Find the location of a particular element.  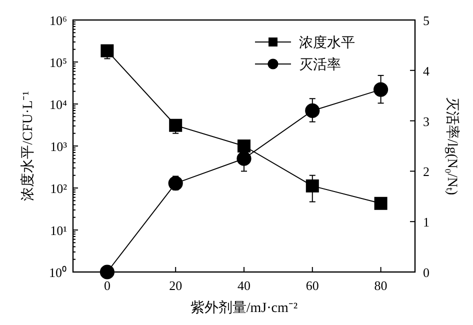

x-tick-label: 60 is located at coordinates (312, 285).